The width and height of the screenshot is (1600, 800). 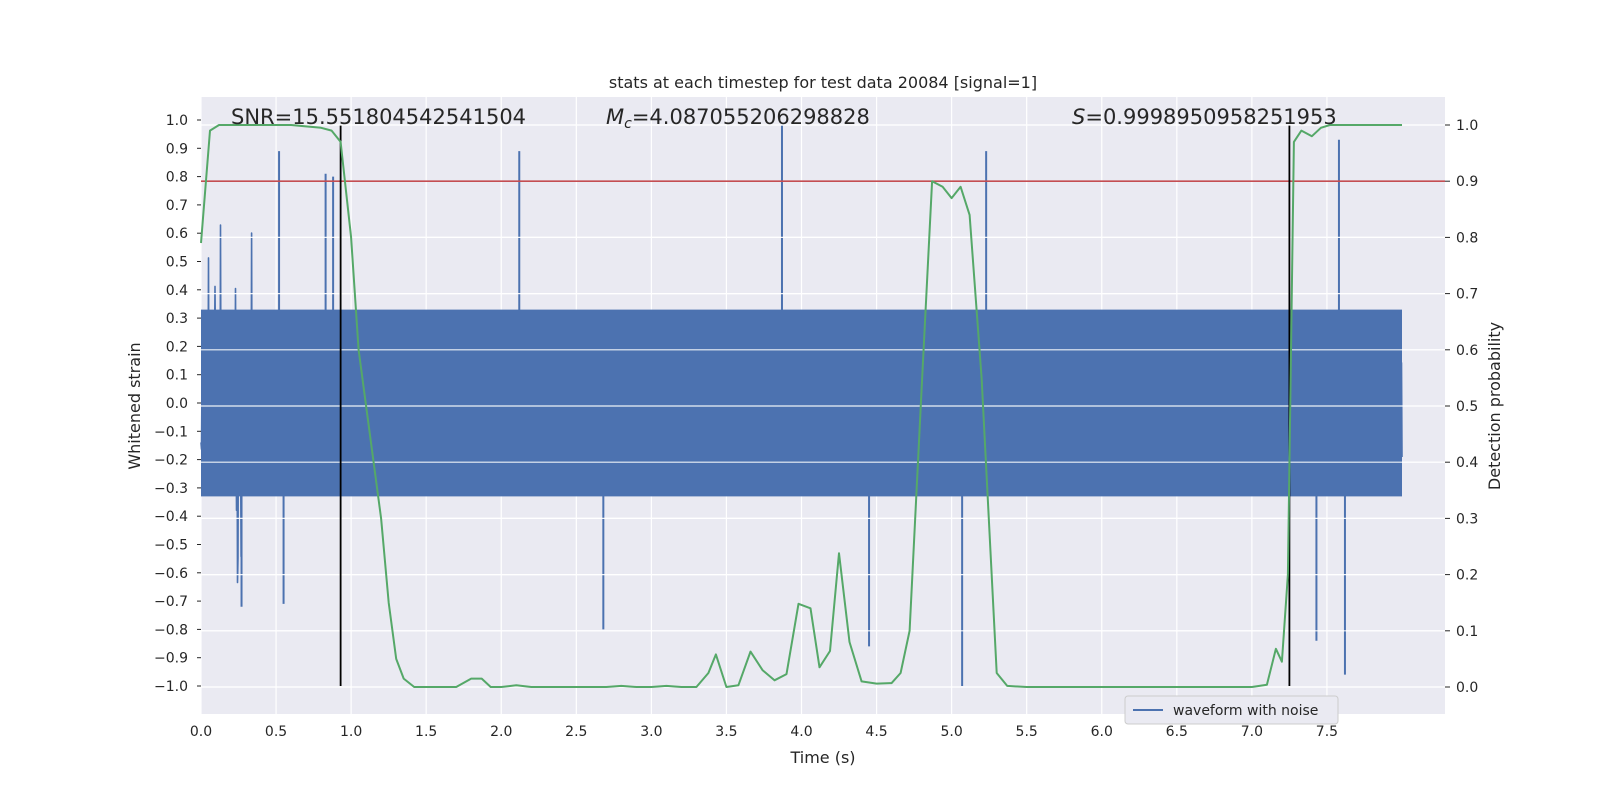 I want to click on y-tick-label: 0.7, so click(x=177, y=206).